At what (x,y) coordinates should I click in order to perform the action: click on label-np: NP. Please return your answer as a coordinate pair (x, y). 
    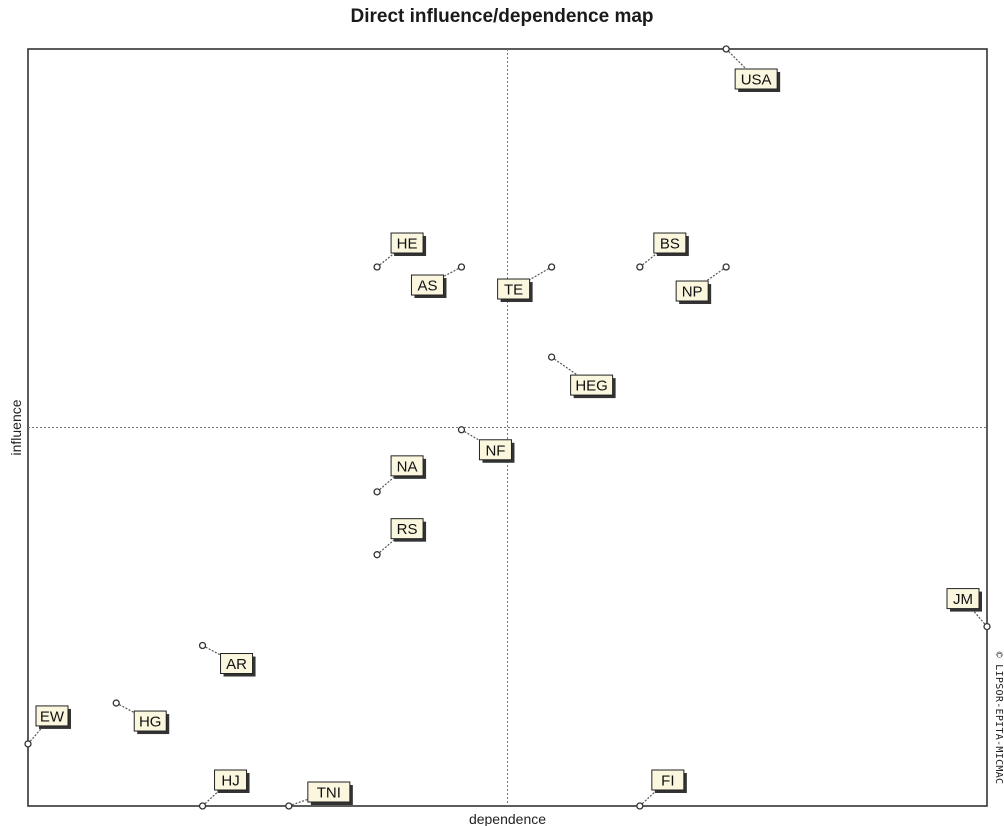
    Looking at the image, I should click on (692, 292).